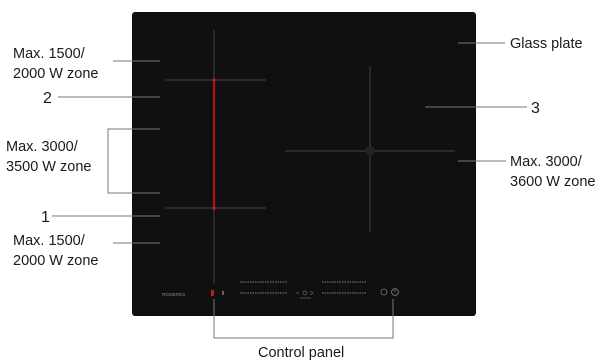  Describe the element at coordinates (214, 208) in the screenshot. I see `left-zone-lower-marker` at that location.